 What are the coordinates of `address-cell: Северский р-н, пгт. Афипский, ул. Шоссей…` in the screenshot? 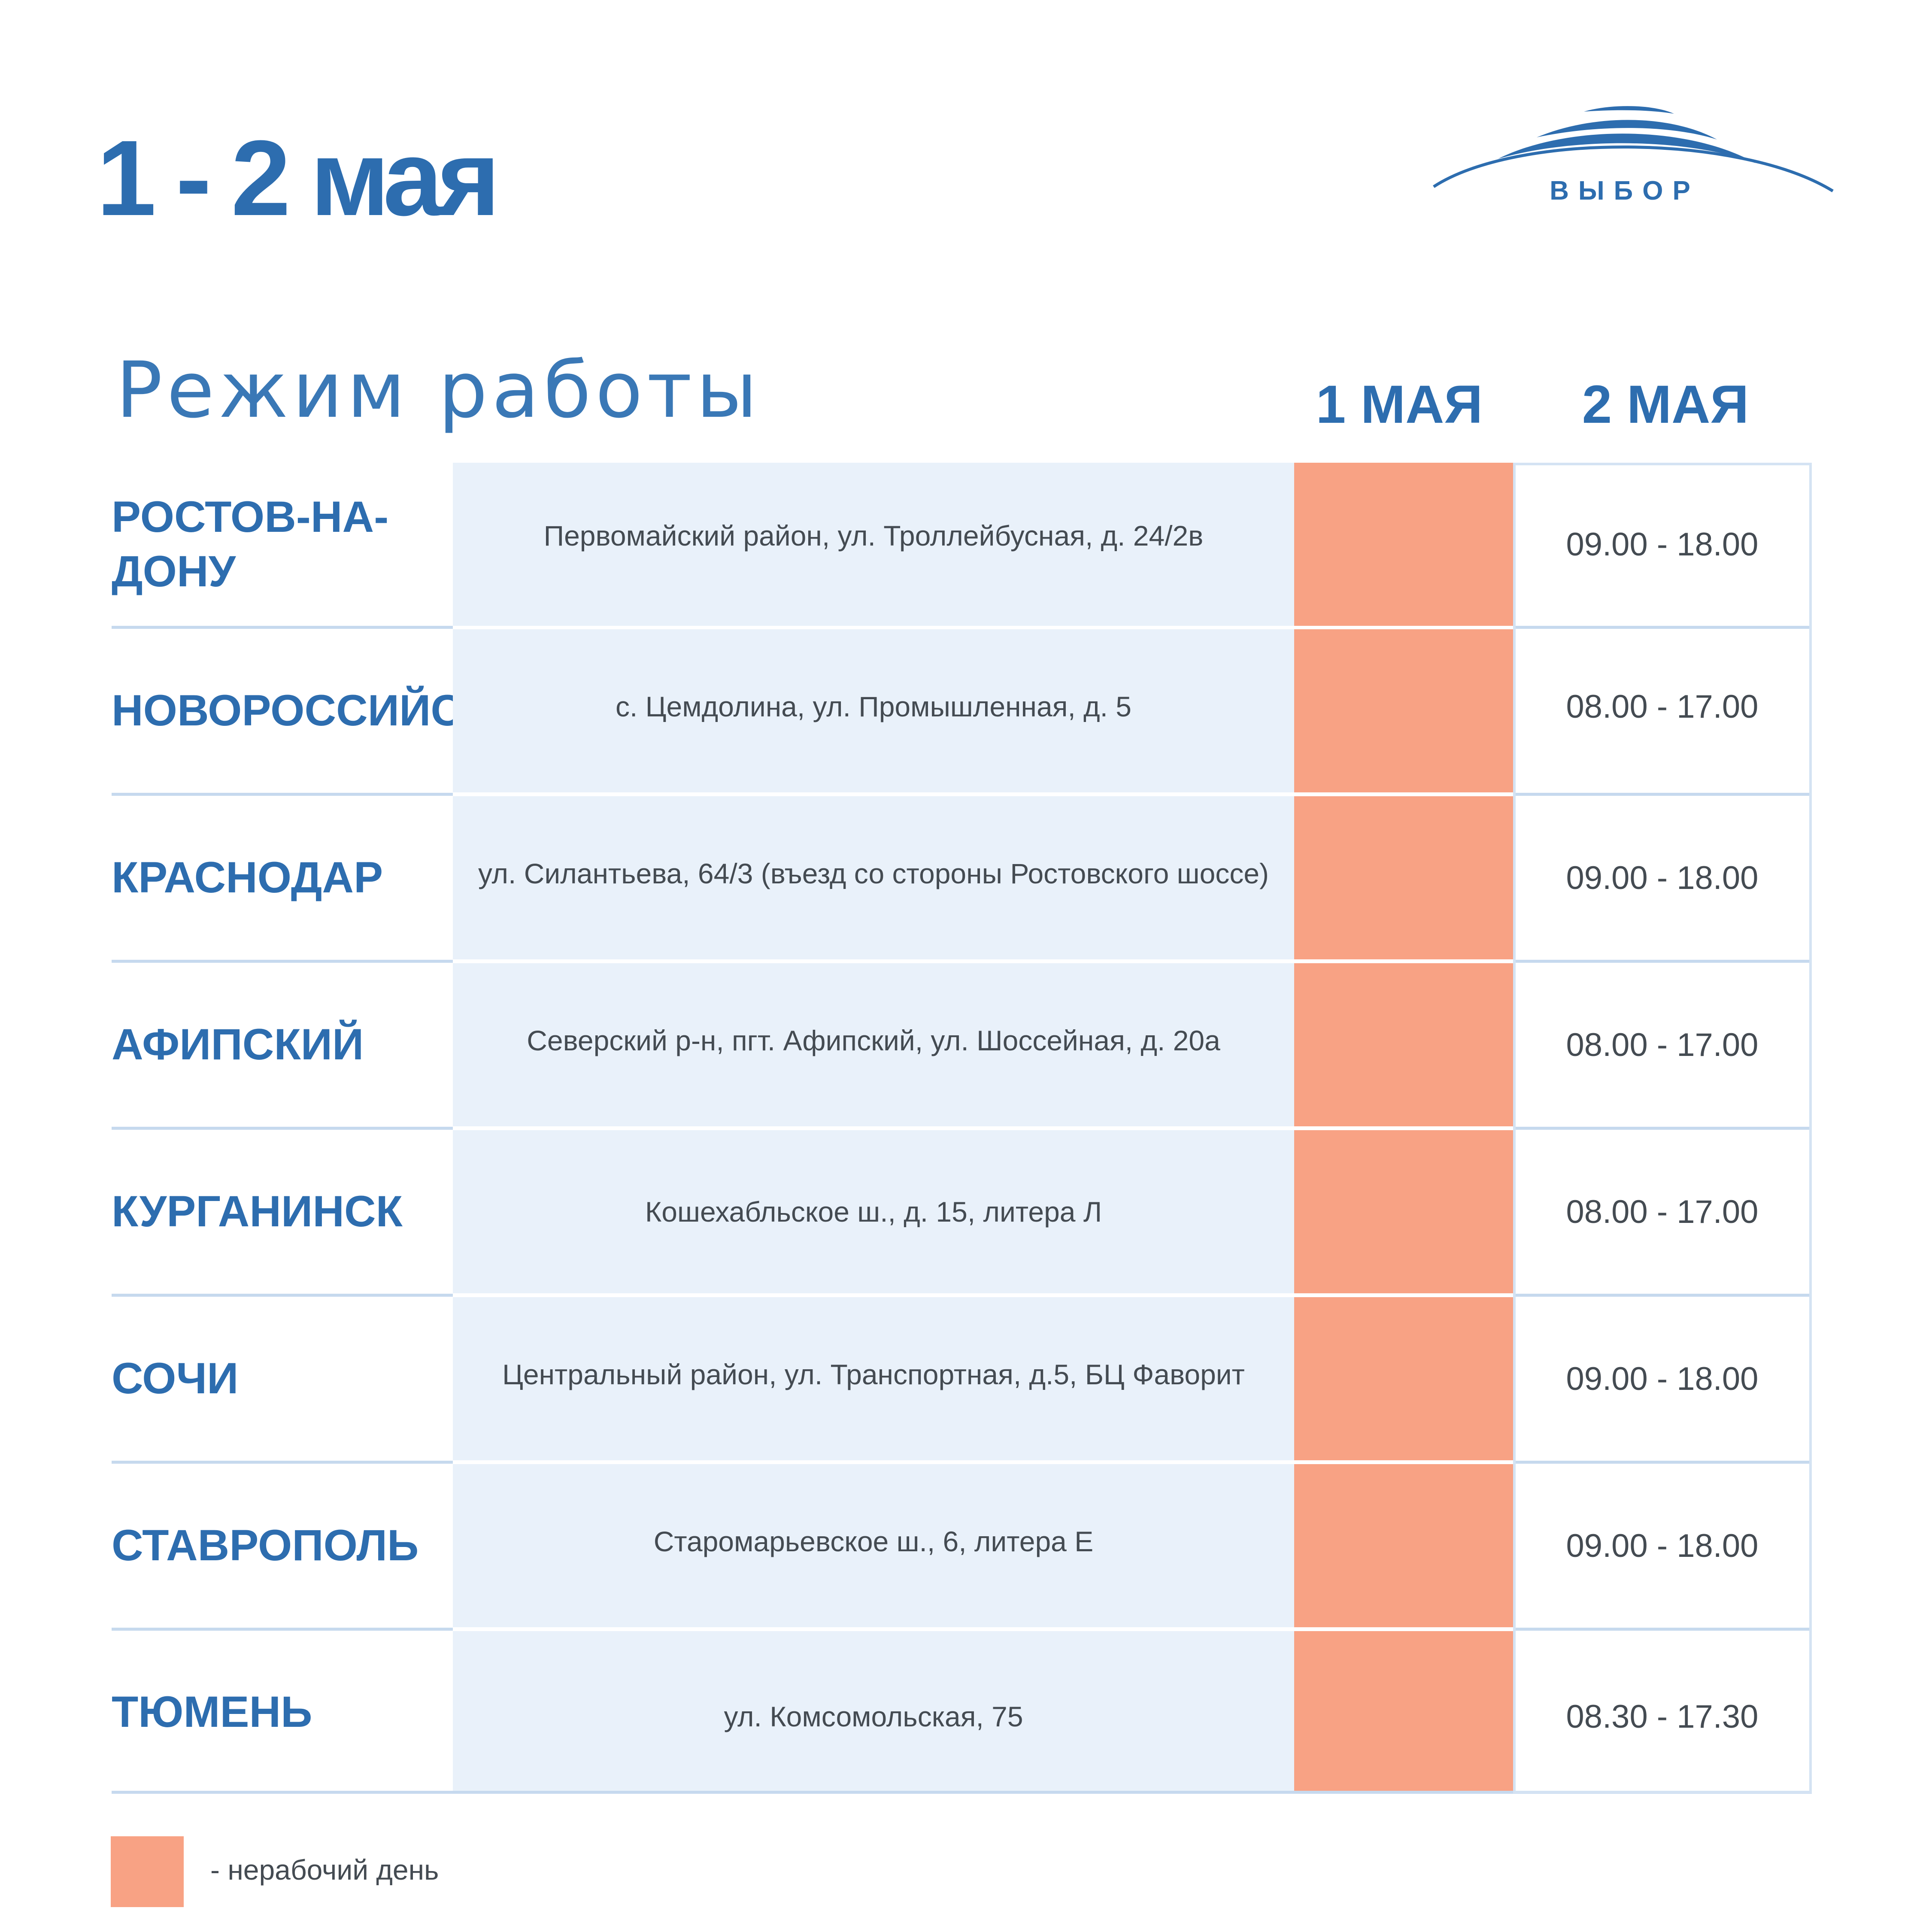 It's located at (873, 1044).